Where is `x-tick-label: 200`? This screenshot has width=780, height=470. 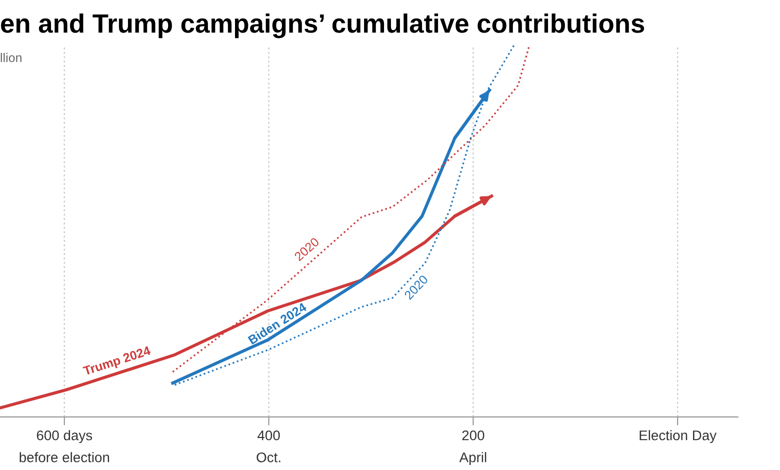
x-tick-label: 200 is located at coordinates (473, 435).